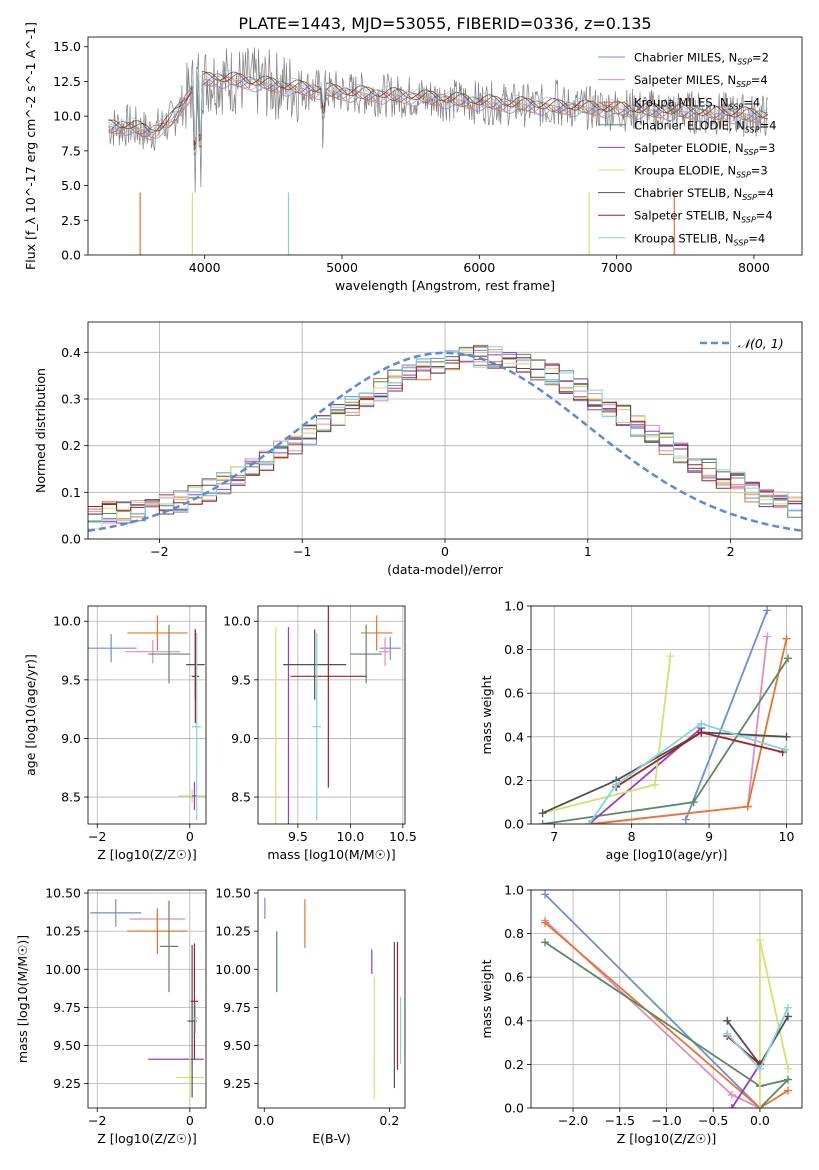 Image resolution: width=819 pixels, height=1170 pixels. Describe the element at coordinates (704, 149) in the screenshot. I see `legend-entry: Salpeter ELODIE, NSSP=3` at that location.